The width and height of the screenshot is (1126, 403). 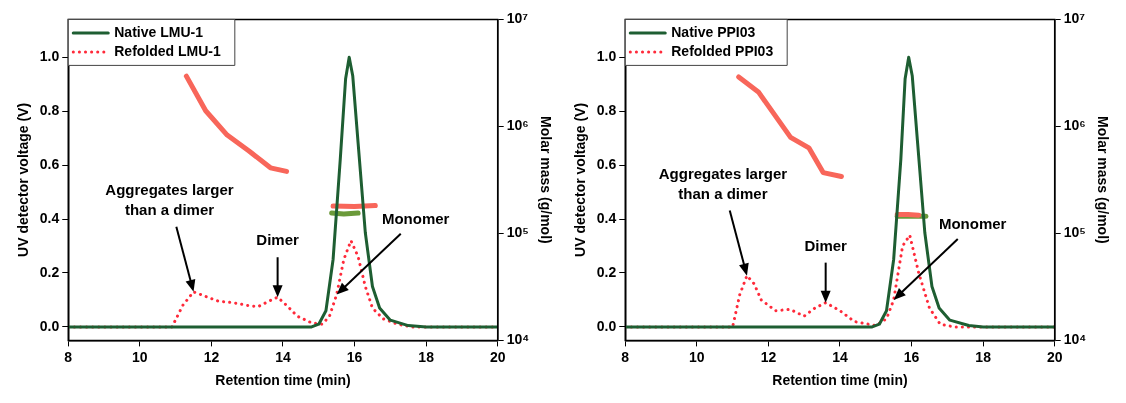 What do you see at coordinates (713, 31) in the screenshot?
I see `legend-label: Native PPI03` at bounding box center [713, 31].